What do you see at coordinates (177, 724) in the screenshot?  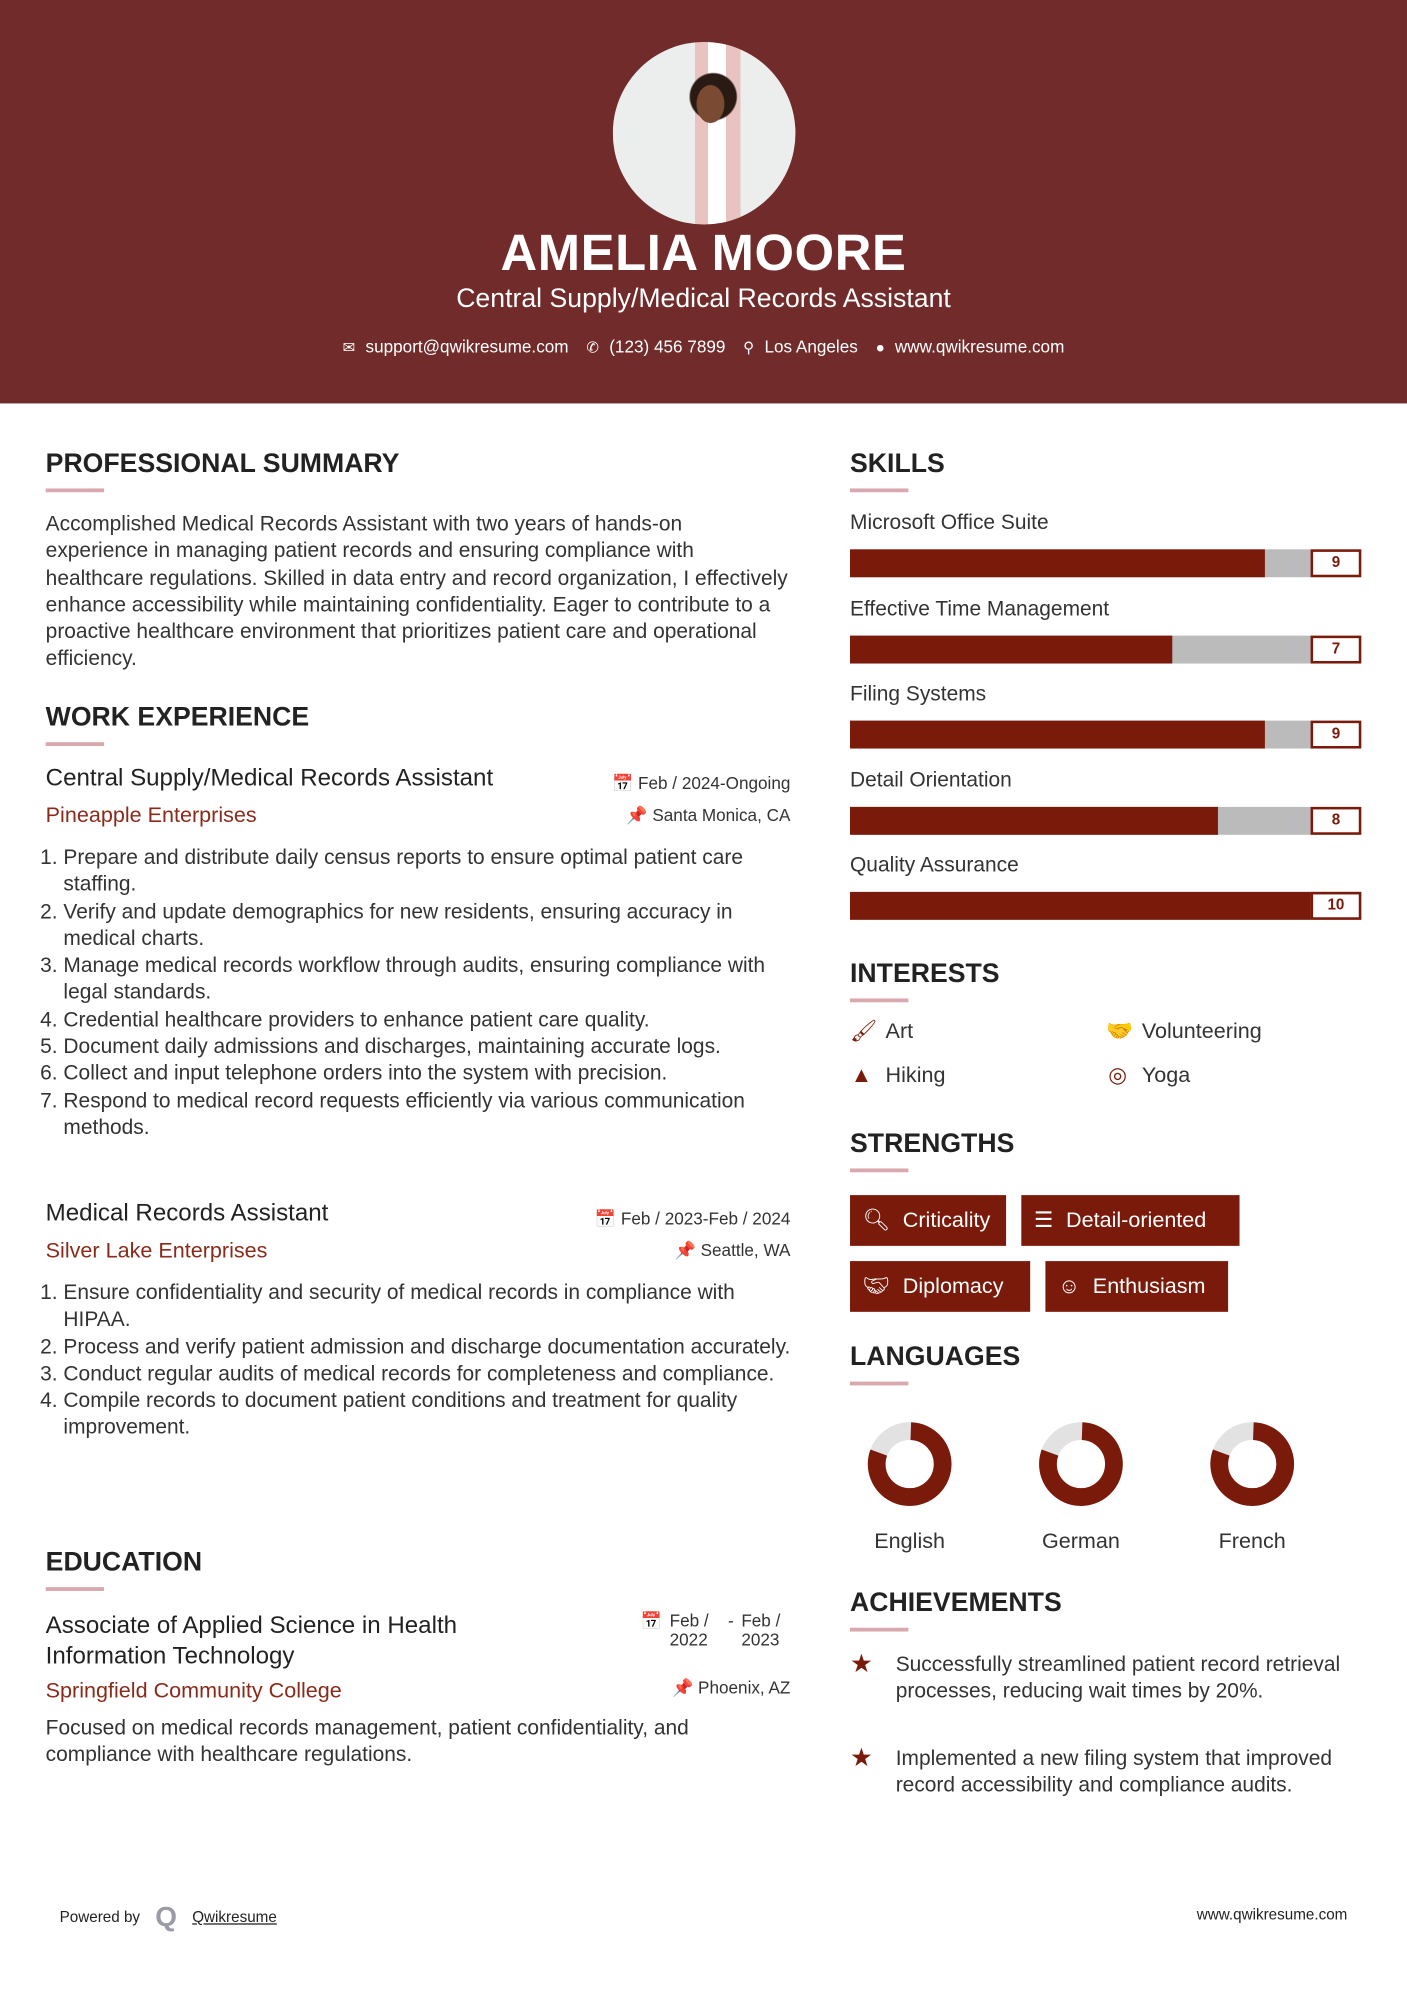 I see `experience-heading: WORK EXPERIENCE` at bounding box center [177, 724].